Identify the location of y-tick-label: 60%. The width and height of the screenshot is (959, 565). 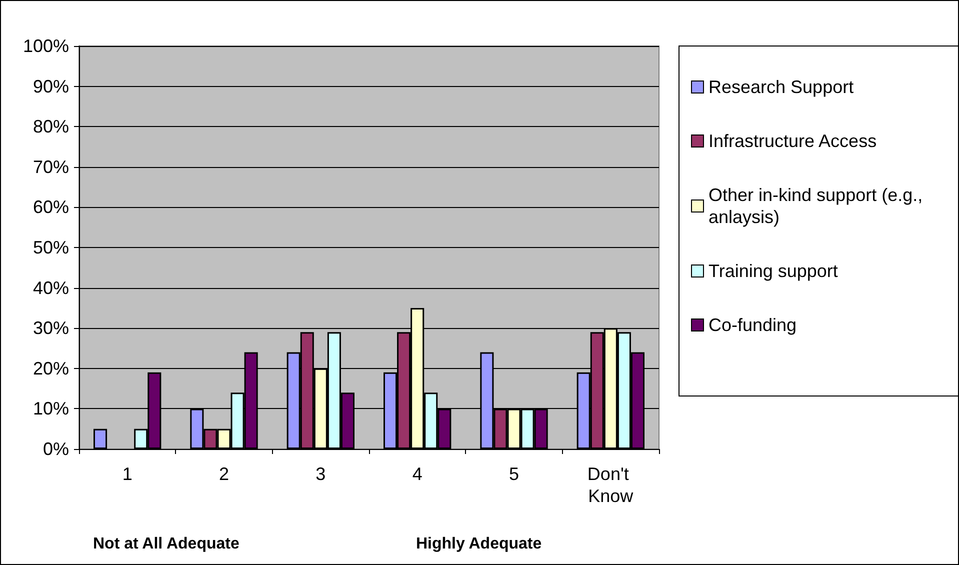
(50, 207).